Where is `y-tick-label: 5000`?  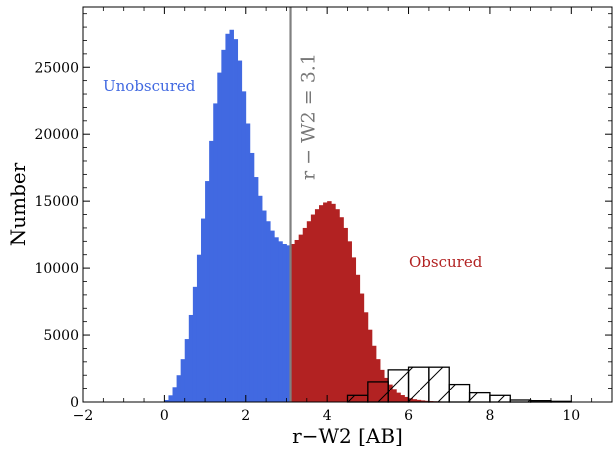 y-tick-label: 5000 is located at coordinates (61, 336).